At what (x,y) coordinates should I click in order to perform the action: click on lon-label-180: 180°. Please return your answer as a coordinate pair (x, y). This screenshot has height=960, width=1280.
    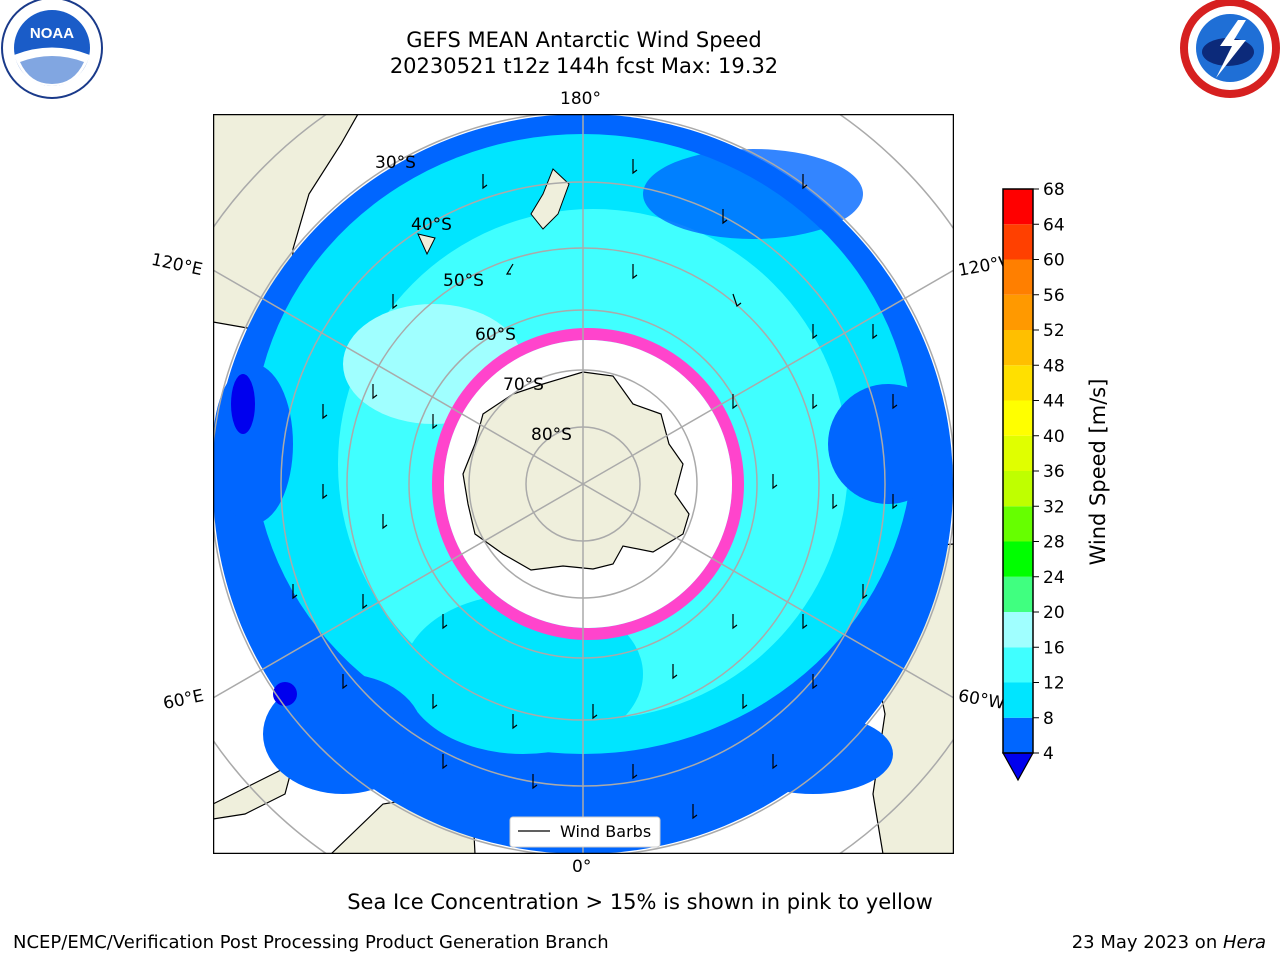
    Looking at the image, I should click on (580, 99).